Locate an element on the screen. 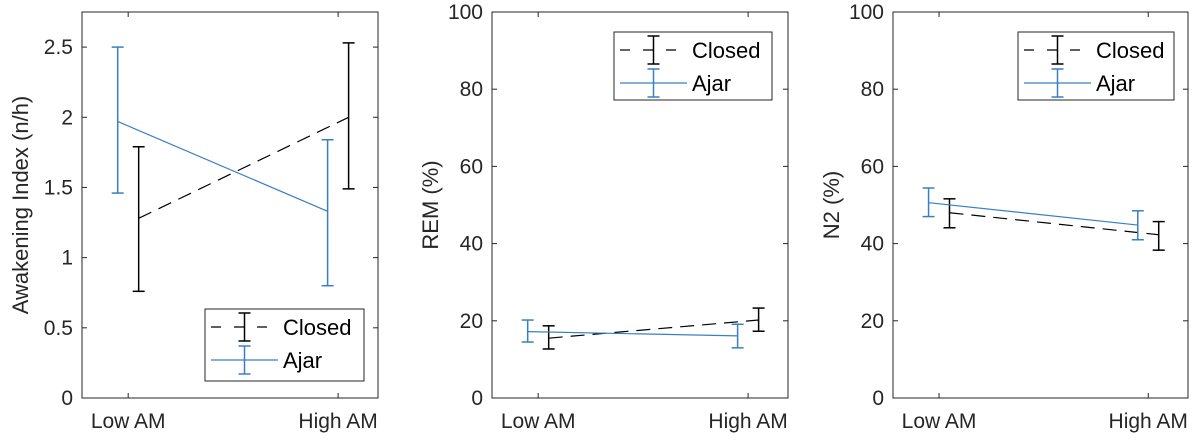 This screenshot has height=446, width=1200. y-tick-label: 0.5 is located at coordinates (58, 328).